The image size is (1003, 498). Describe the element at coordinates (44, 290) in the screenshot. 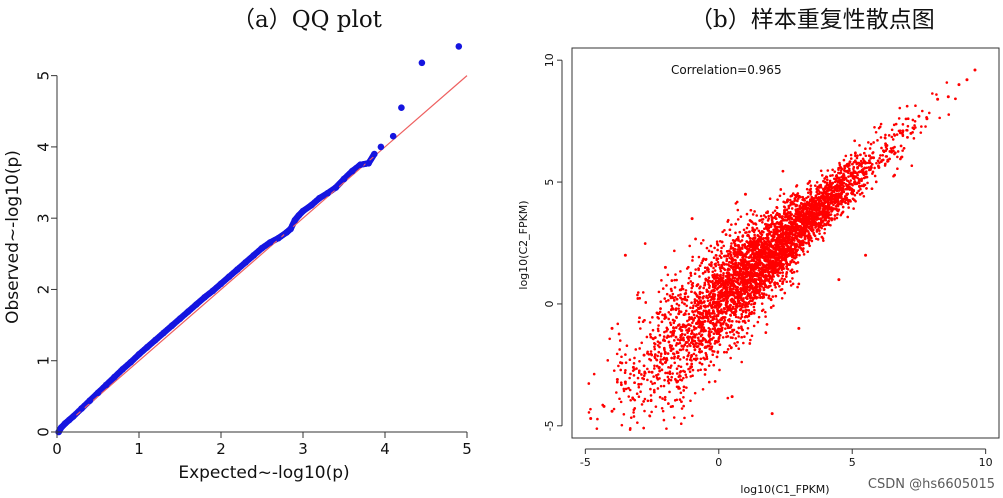

I see `qq-y-tick-label: 2` at that location.